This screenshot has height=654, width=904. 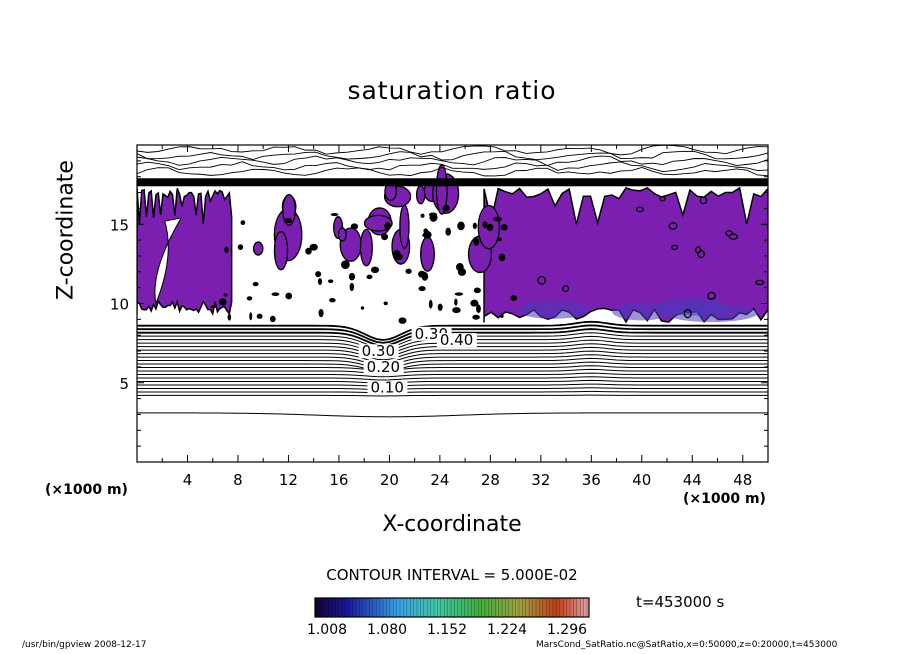 I want to click on colorbar-tick-label: 1.080, so click(x=387, y=630).